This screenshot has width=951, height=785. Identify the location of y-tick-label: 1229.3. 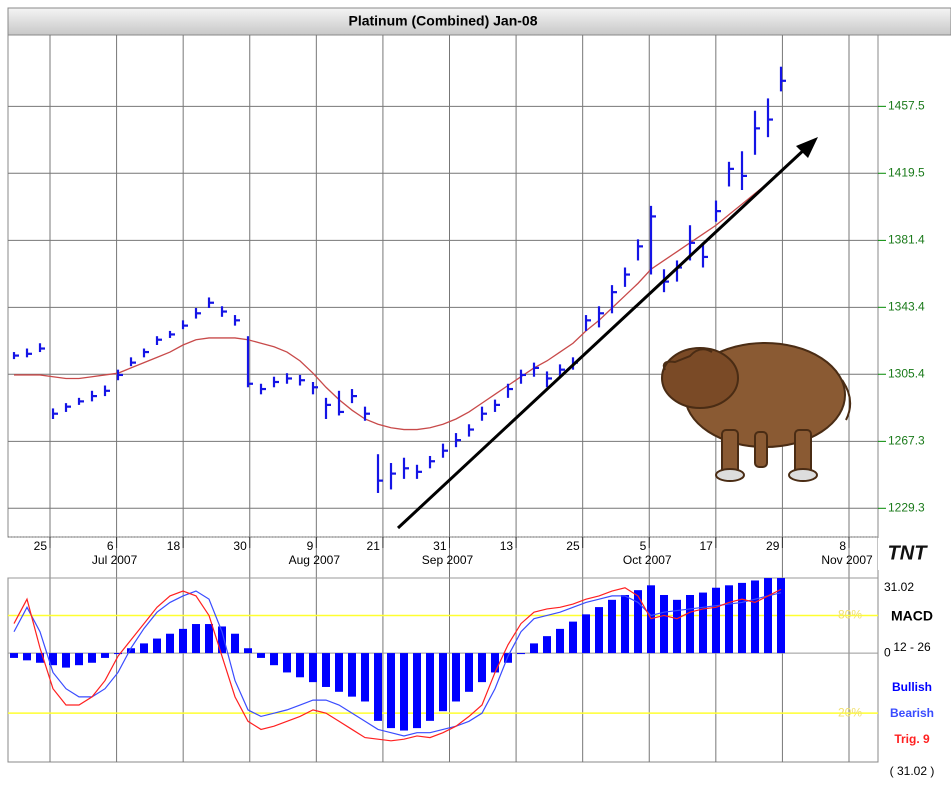
(906, 507).